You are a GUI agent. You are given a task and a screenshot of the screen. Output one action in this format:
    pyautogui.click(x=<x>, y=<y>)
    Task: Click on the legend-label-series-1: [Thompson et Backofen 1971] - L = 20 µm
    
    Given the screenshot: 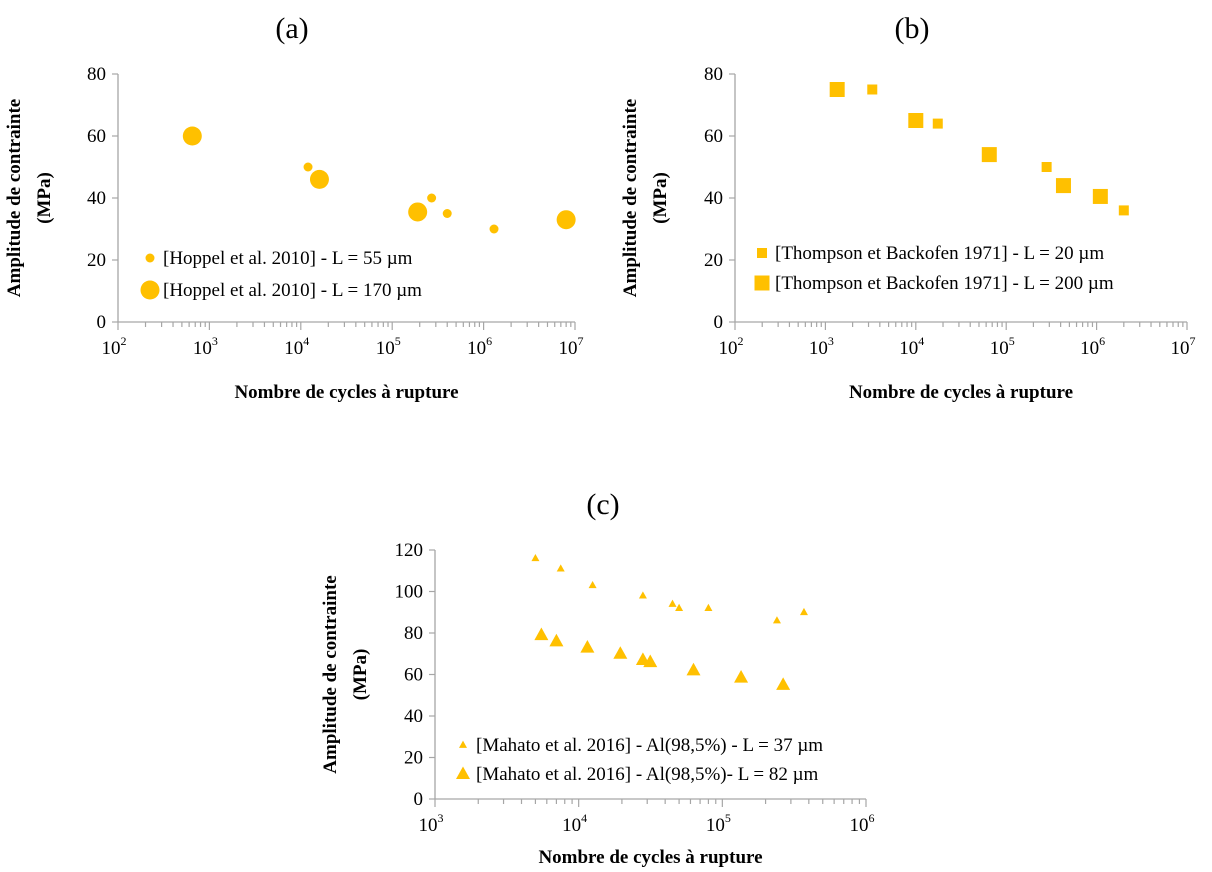 What is the action you would take?
    pyautogui.click(x=939, y=253)
    